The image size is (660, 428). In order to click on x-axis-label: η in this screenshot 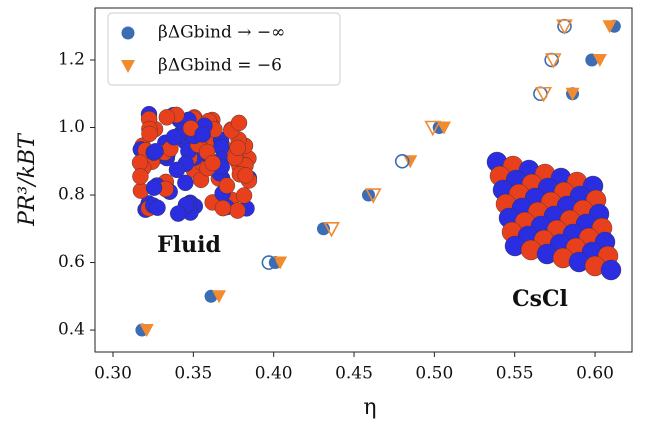, I will do `click(369, 407)`.